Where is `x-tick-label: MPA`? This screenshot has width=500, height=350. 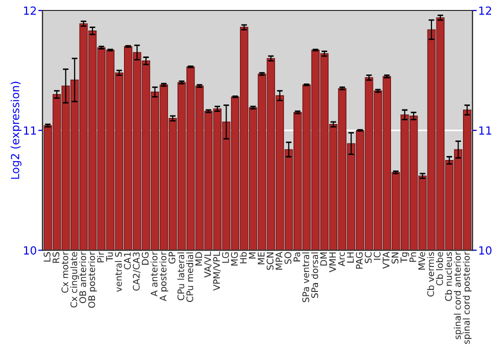 x-tick-label: MPA is located at coordinates (279, 261).